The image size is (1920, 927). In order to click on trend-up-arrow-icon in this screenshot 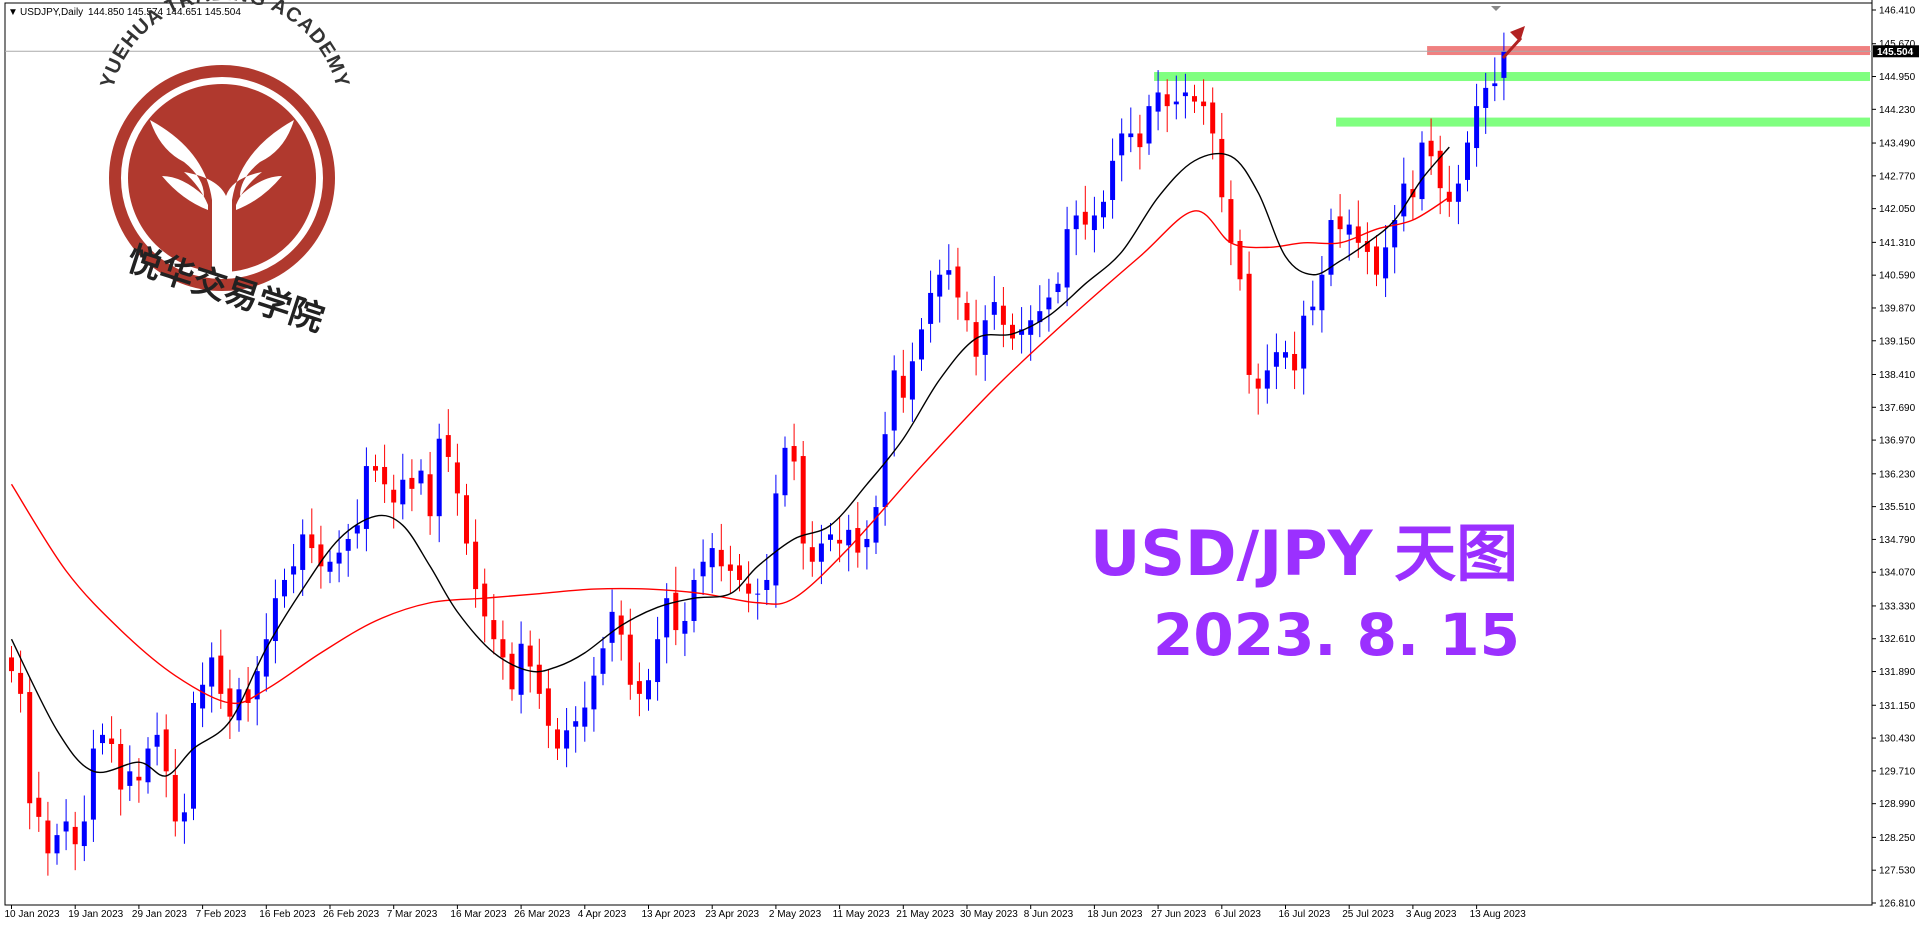, I will do `click(1513, 43)`.